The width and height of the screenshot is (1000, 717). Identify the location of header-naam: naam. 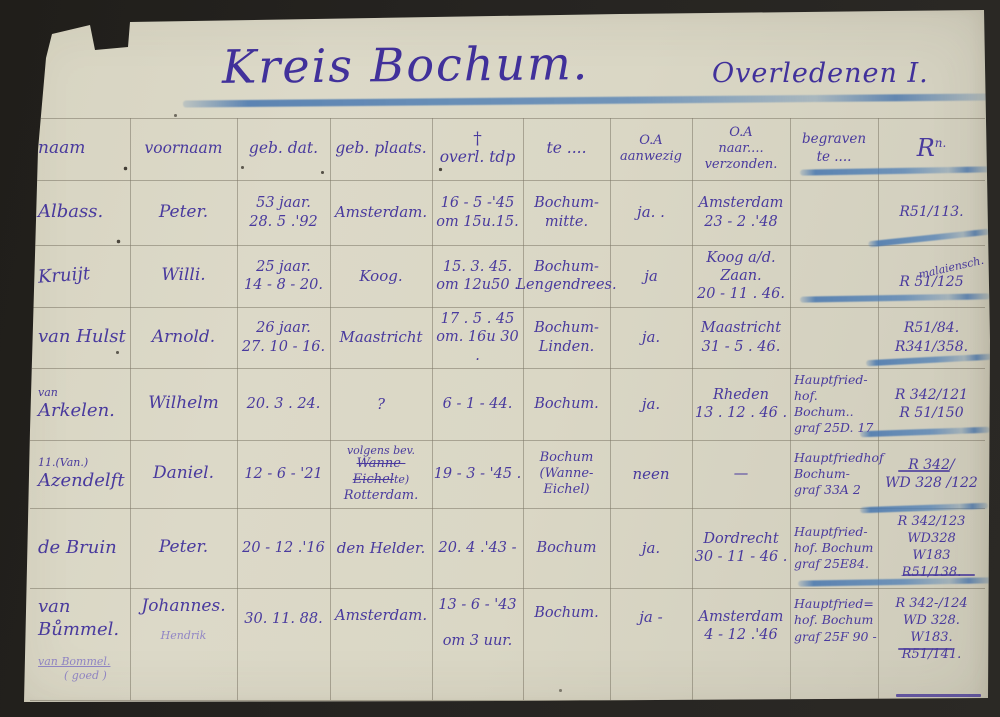
(62, 148).